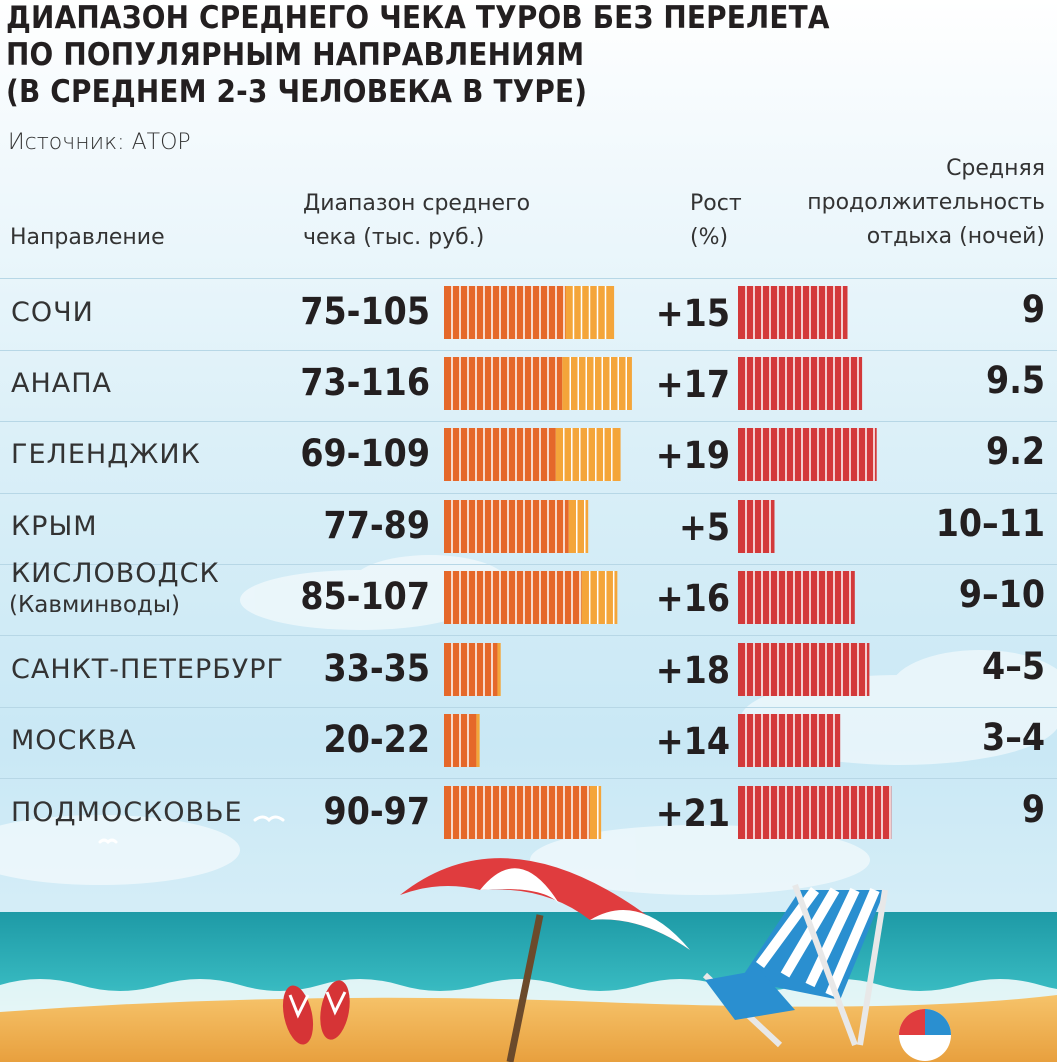 Image resolution: width=1057 pixels, height=1062 pixels. Describe the element at coordinates (295, 55) in the screenshot. I see `title-line-2: ПО ПОПУЛЯРНЫМ НАПРАВЛЕНИЯМ` at that location.